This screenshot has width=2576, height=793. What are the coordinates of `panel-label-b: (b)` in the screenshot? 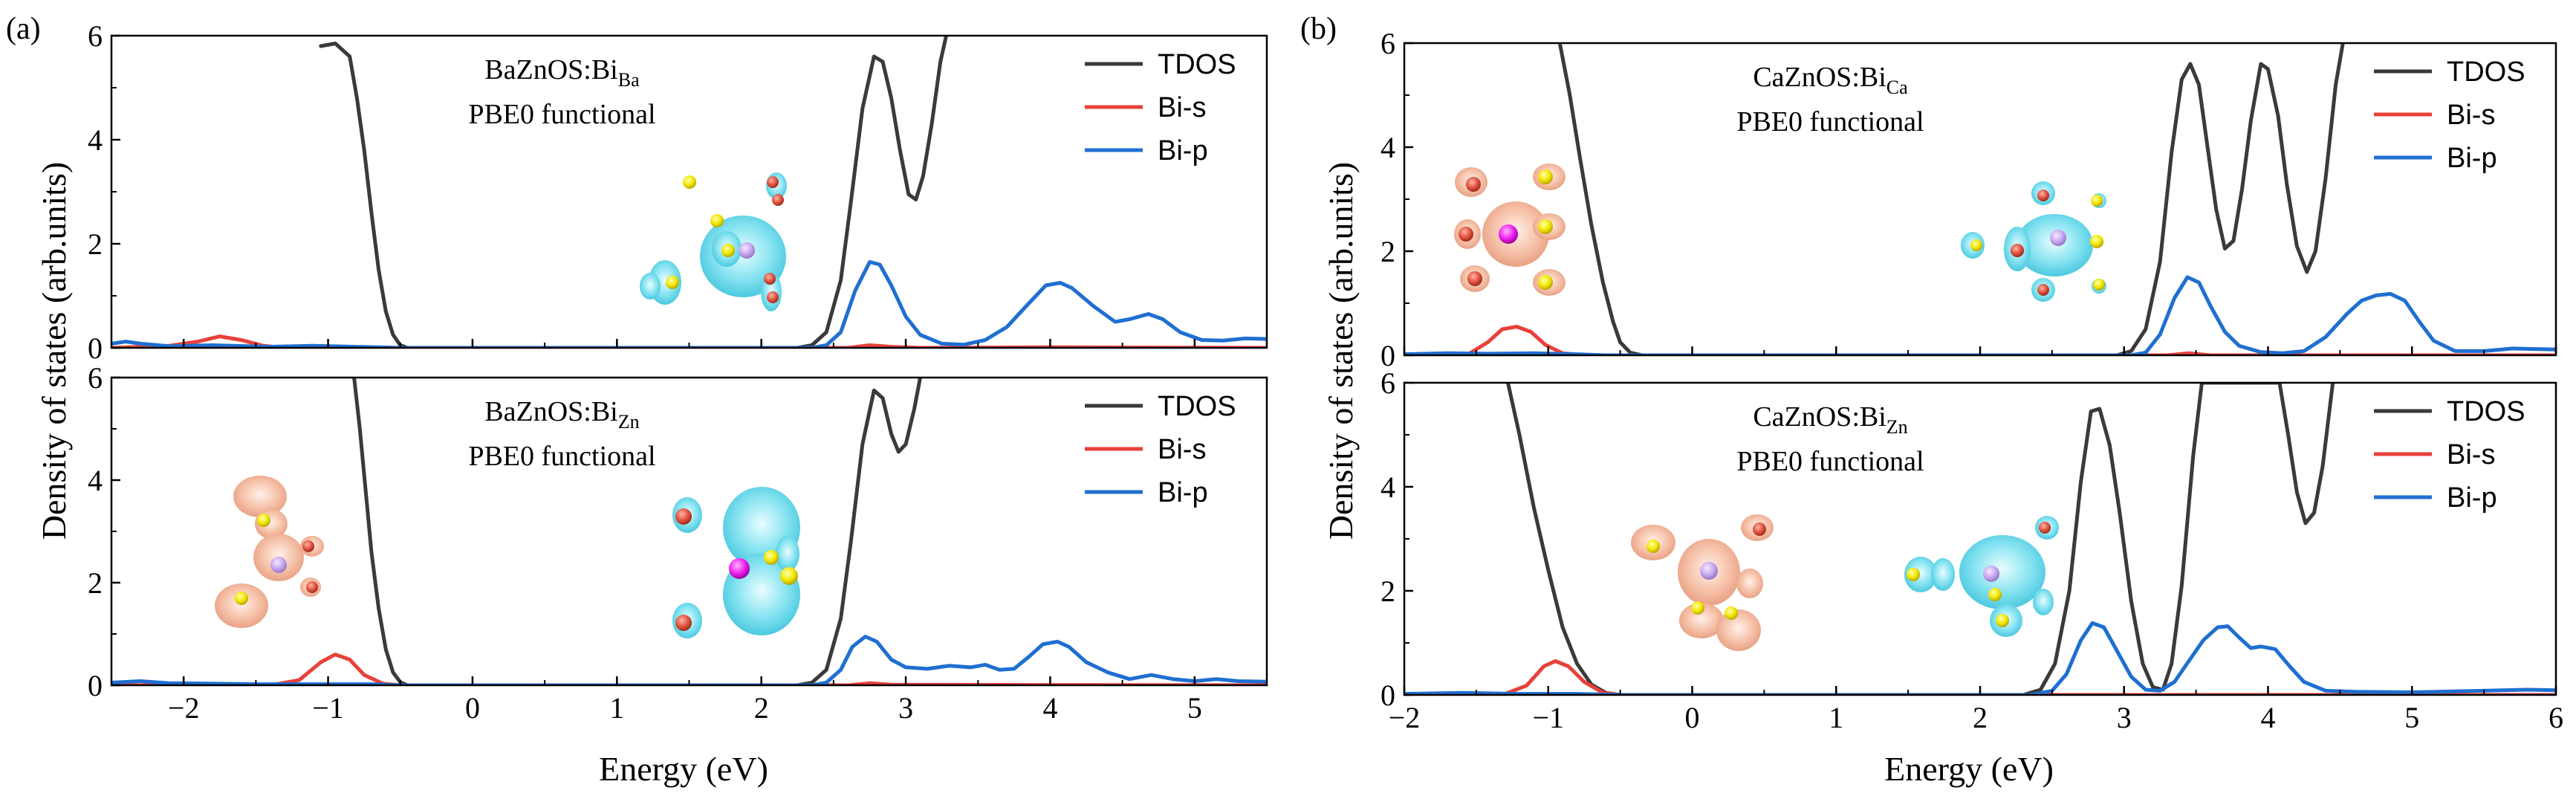 It's located at (1318, 29).